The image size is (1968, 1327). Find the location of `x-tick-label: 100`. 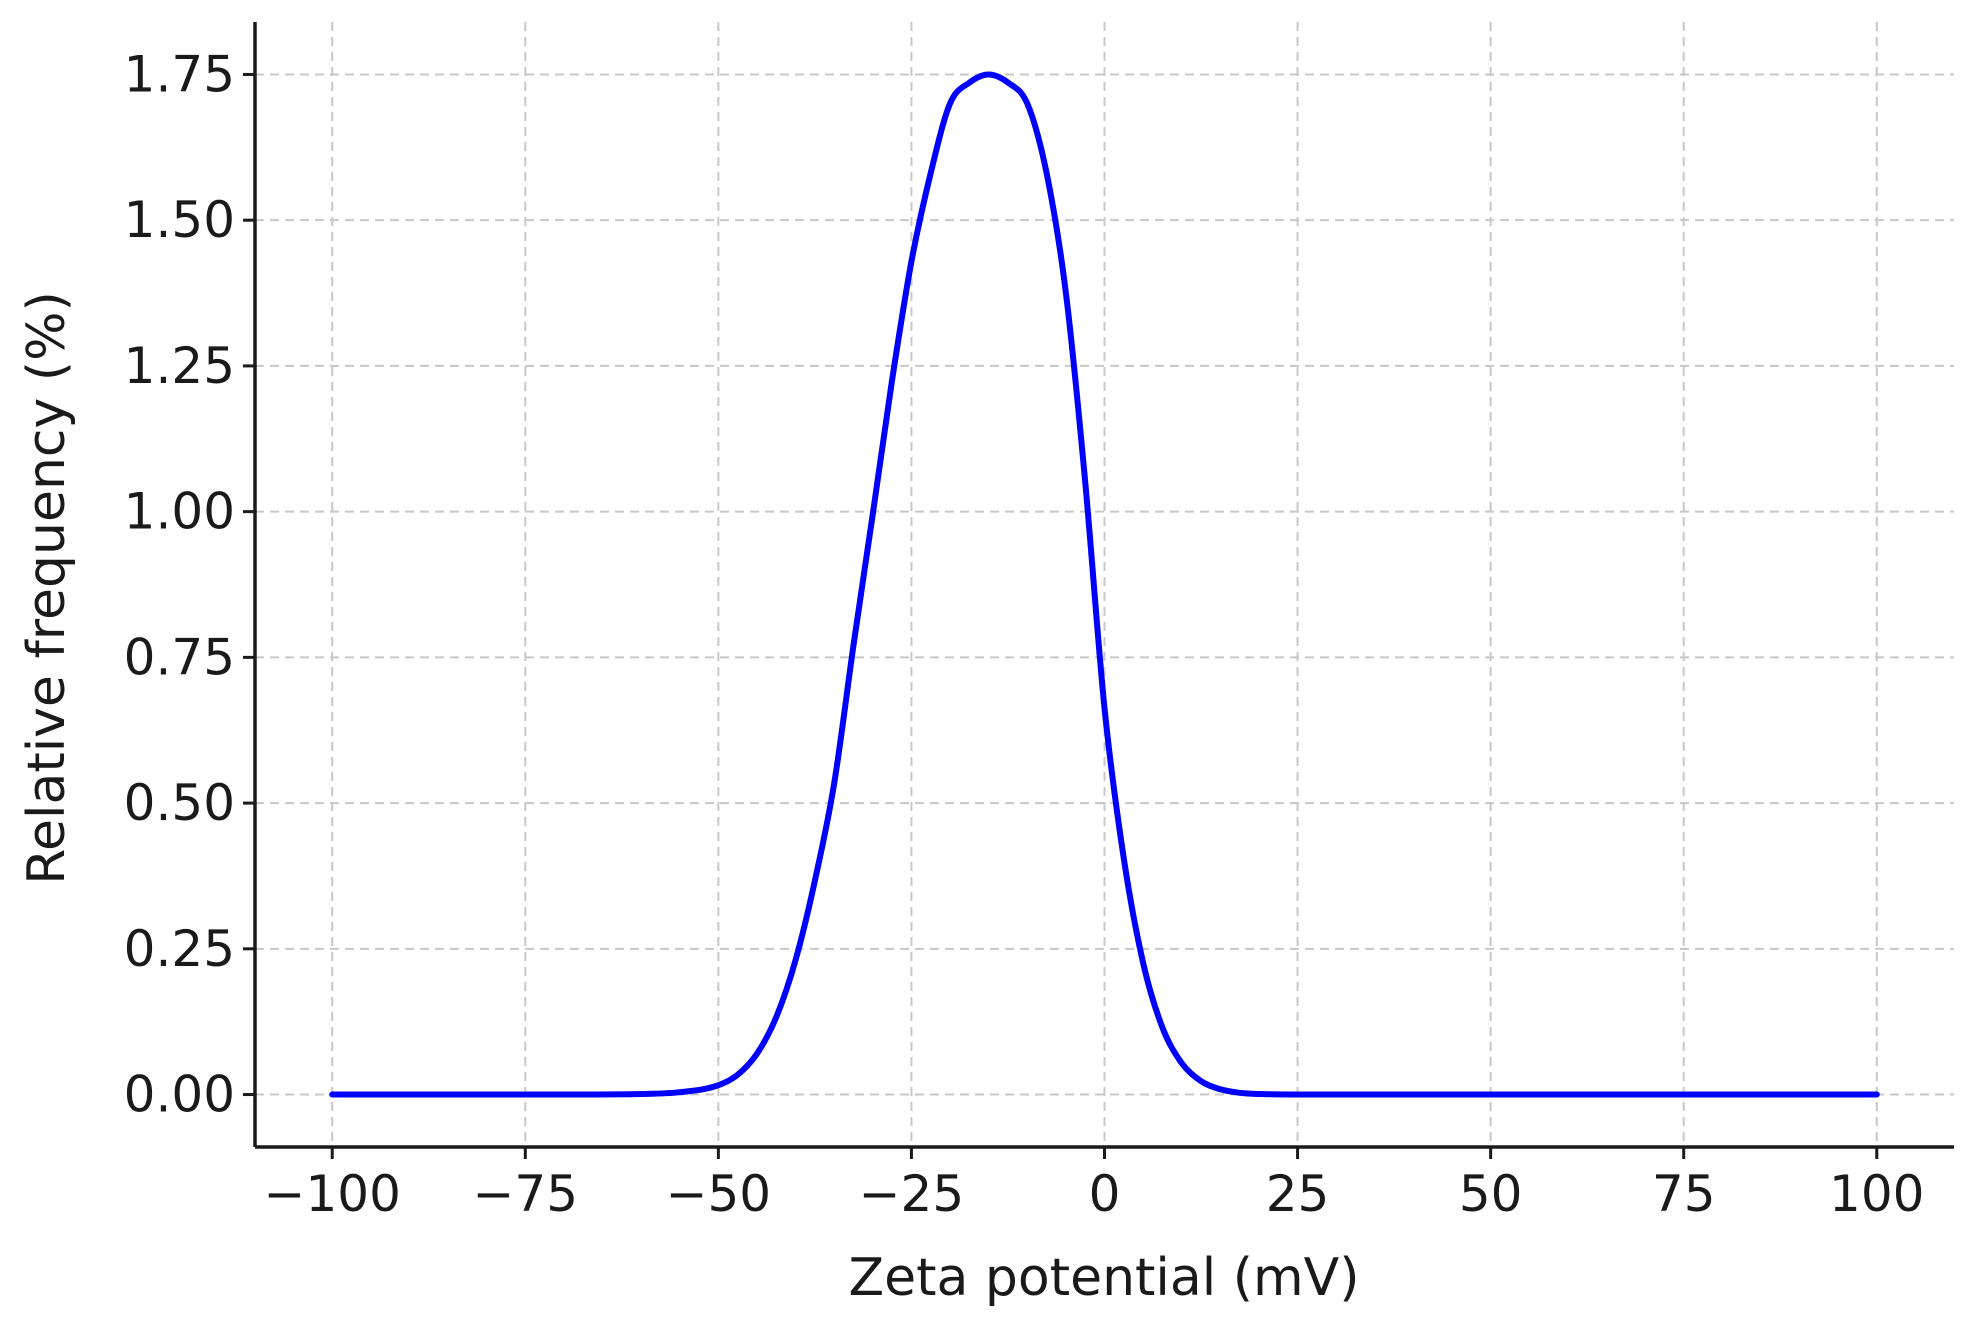

x-tick-label: 100 is located at coordinates (1876, 1194).